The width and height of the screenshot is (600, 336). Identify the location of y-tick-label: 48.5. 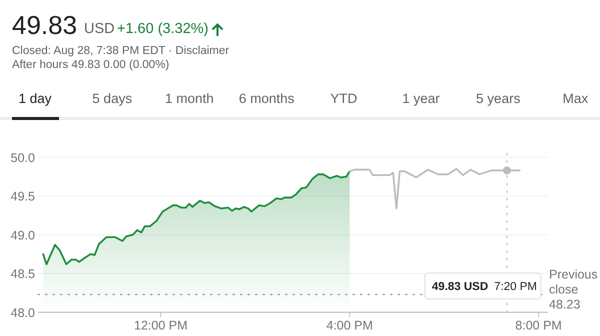
(23, 274).